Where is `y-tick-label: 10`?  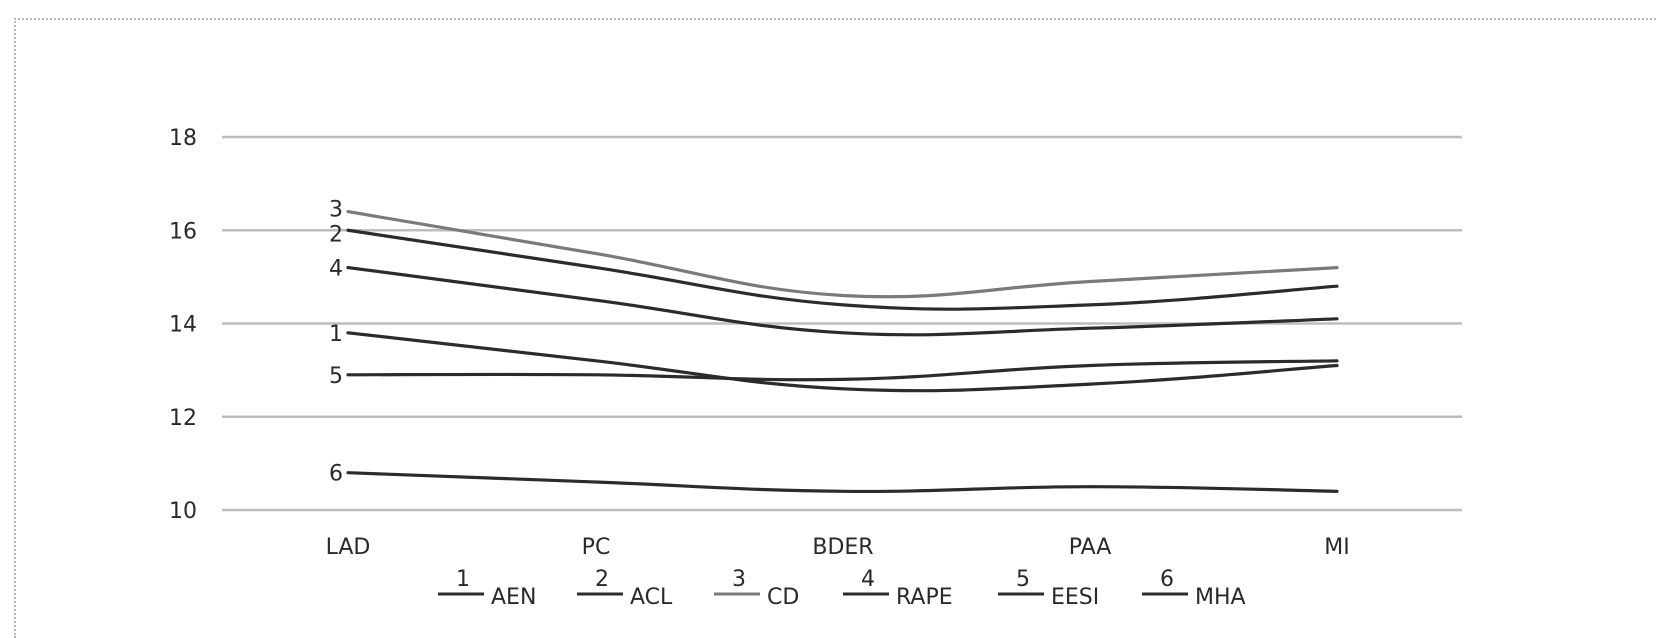
y-tick-label: 10 is located at coordinates (183, 511).